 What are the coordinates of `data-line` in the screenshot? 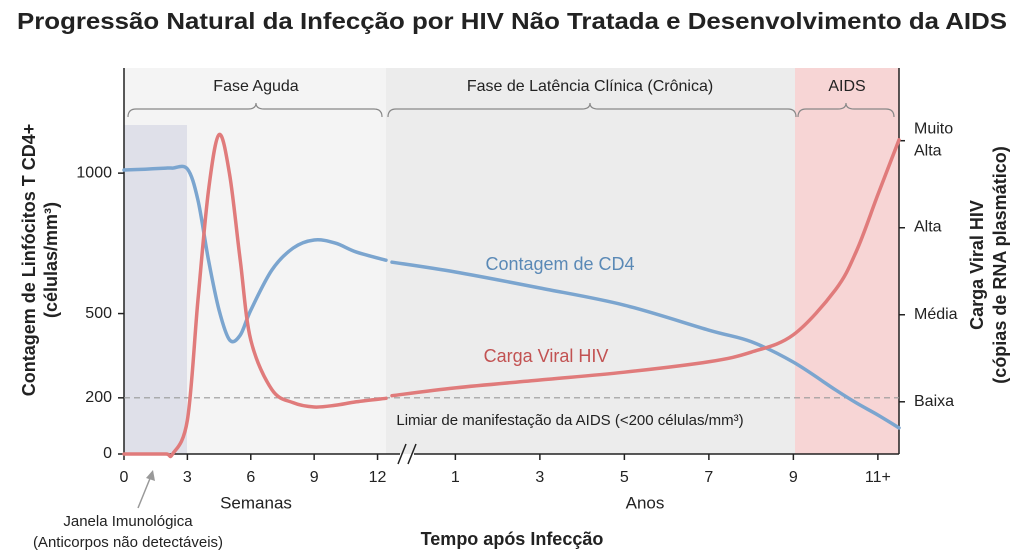 It's located at (255, 254).